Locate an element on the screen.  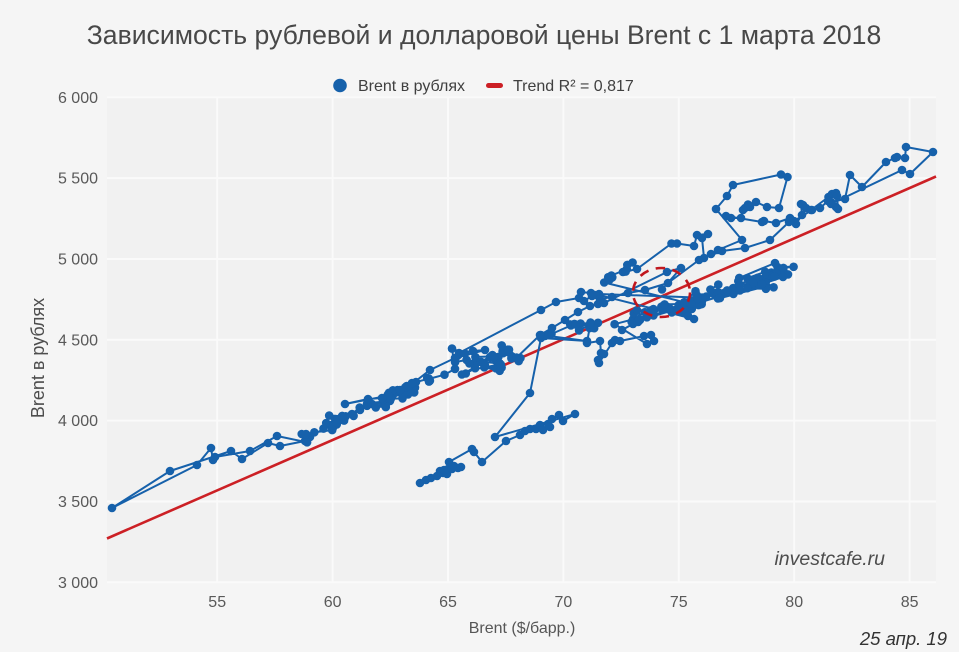
svg-text: 3 500 is located at coordinates (78, 502).